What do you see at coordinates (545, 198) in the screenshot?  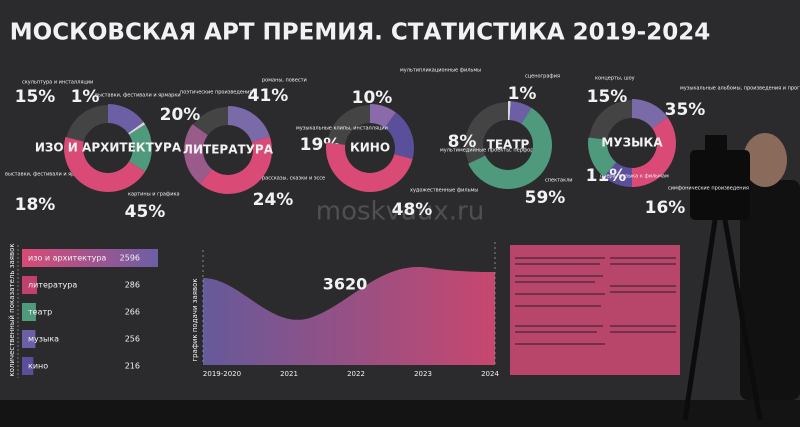 I see `segment-percent: 59%` at bounding box center [545, 198].